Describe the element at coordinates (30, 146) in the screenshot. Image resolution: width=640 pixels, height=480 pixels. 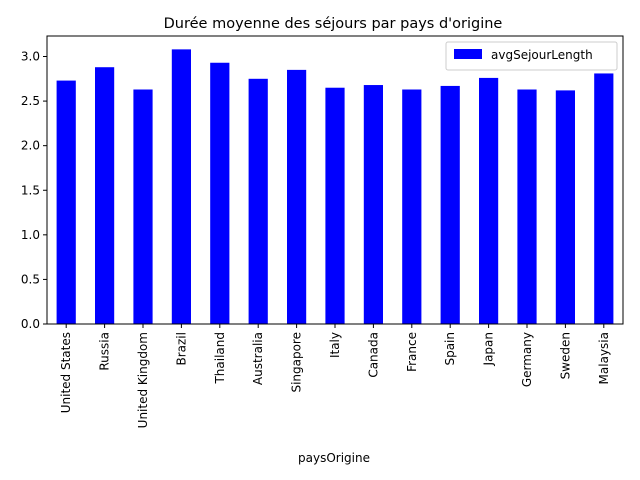
I see `y-tick-label: 2.0` at that location.